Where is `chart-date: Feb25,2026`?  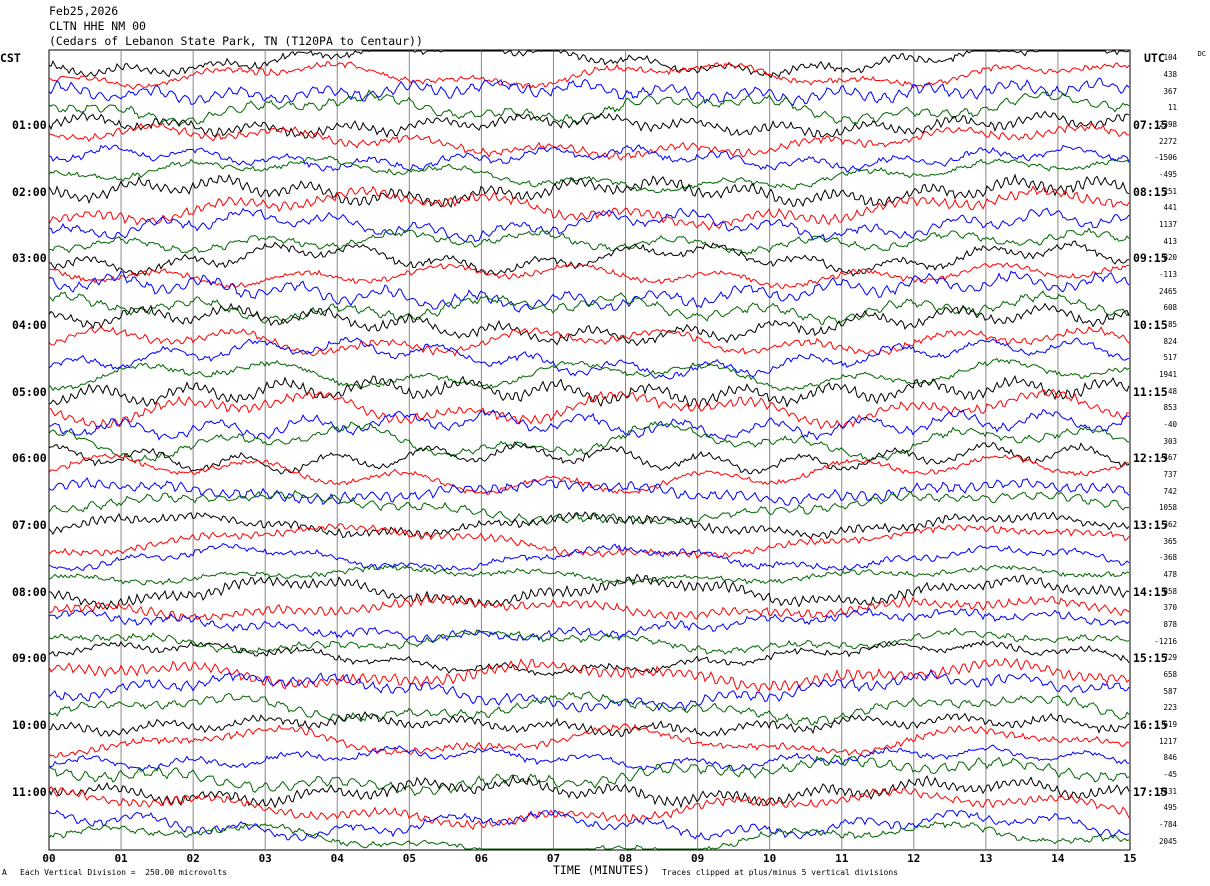
chart-date: Feb25,2026 is located at coordinates (84, 11).